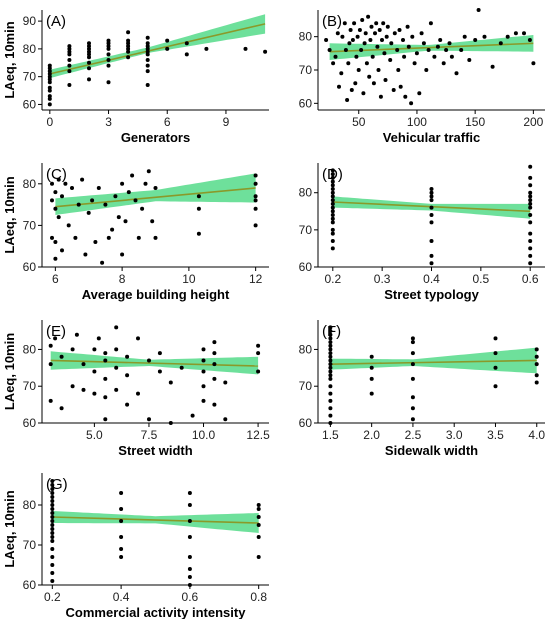 This screenshot has height=619, width=550. What do you see at coordinates (431, 450) in the screenshot?
I see `x-axis-title: Sidewalk width` at bounding box center [431, 450].